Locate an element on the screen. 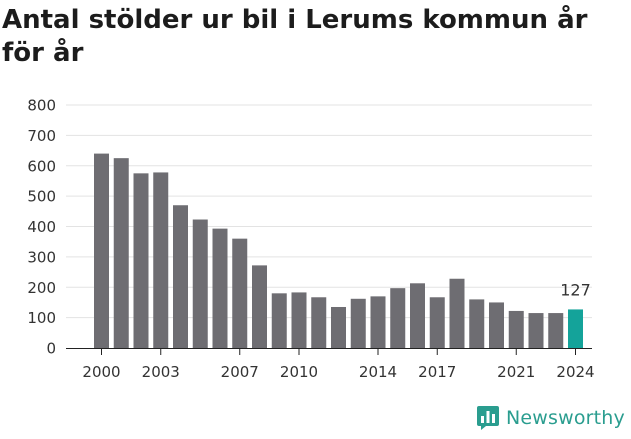  y-tick-label: 0 is located at coordinates (51, 349).